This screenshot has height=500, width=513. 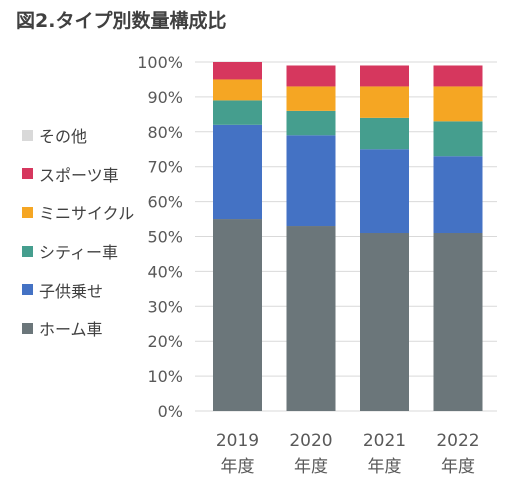 I want to click on y-tick-label: 90%, so click(x=165, y=97).